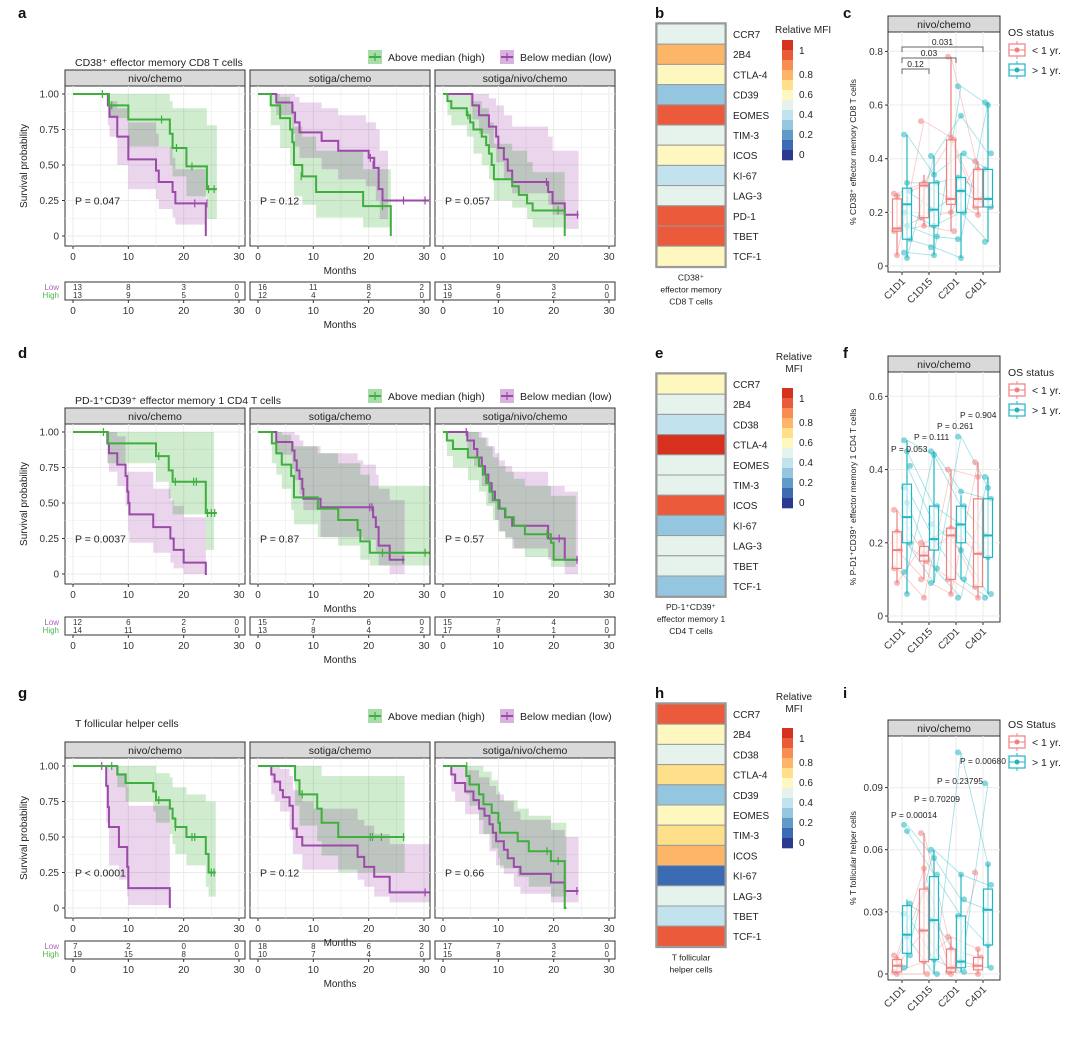 Image resolution: width=1080 pixels, height=1037 pixels. Describe the element at coordinates (929, 60) in the screenshot. I see `comparison-bracket` at that location.